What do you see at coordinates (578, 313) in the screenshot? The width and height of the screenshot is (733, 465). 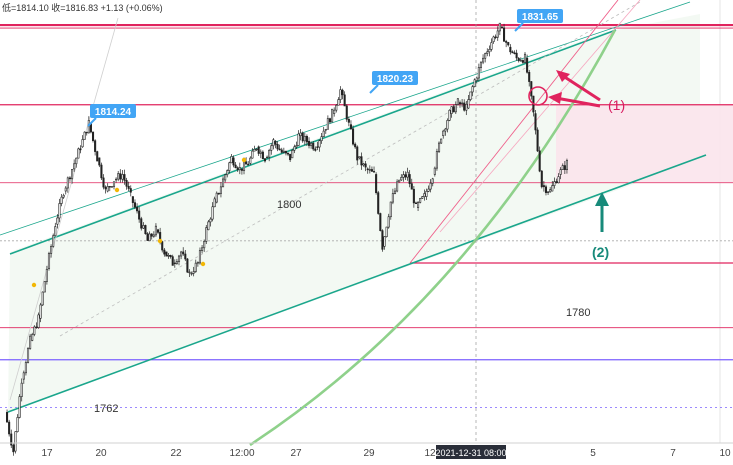 I see `price-level-label: 1780` at bounding box center [578, 313].